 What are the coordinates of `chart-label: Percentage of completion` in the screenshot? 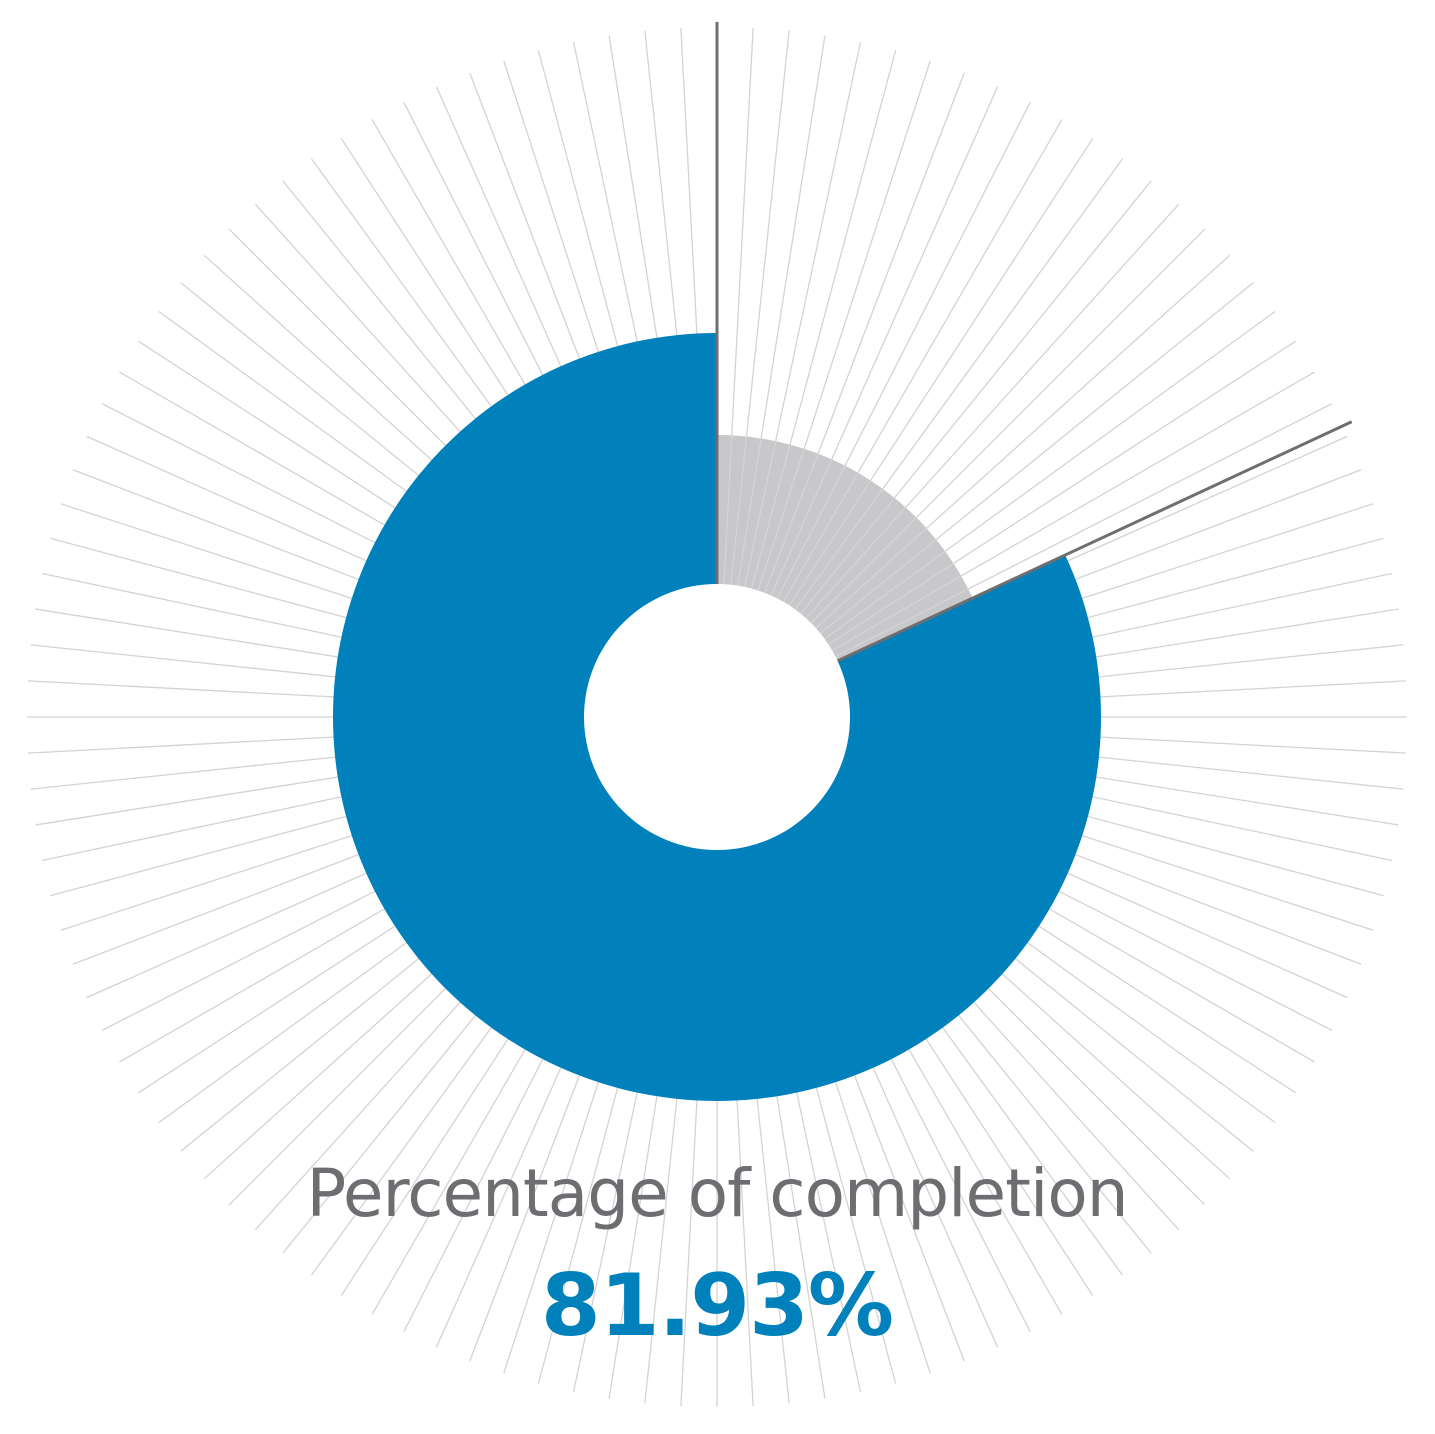 It's located at (716, 1193).